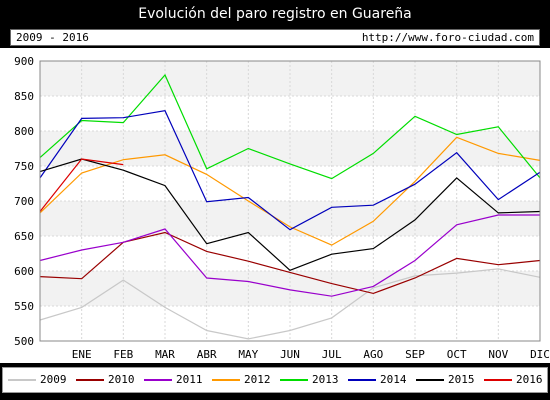  I want to click on chart-title: Evolución del paro registro en Guareña, so click(275, 14).